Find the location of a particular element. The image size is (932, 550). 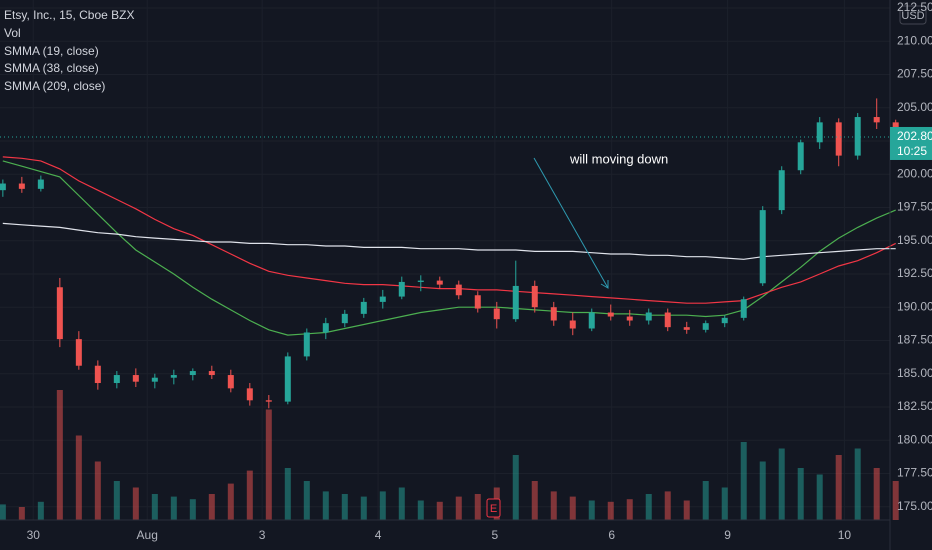

x-tick-label: 5 is located at coordinates (495, 535).